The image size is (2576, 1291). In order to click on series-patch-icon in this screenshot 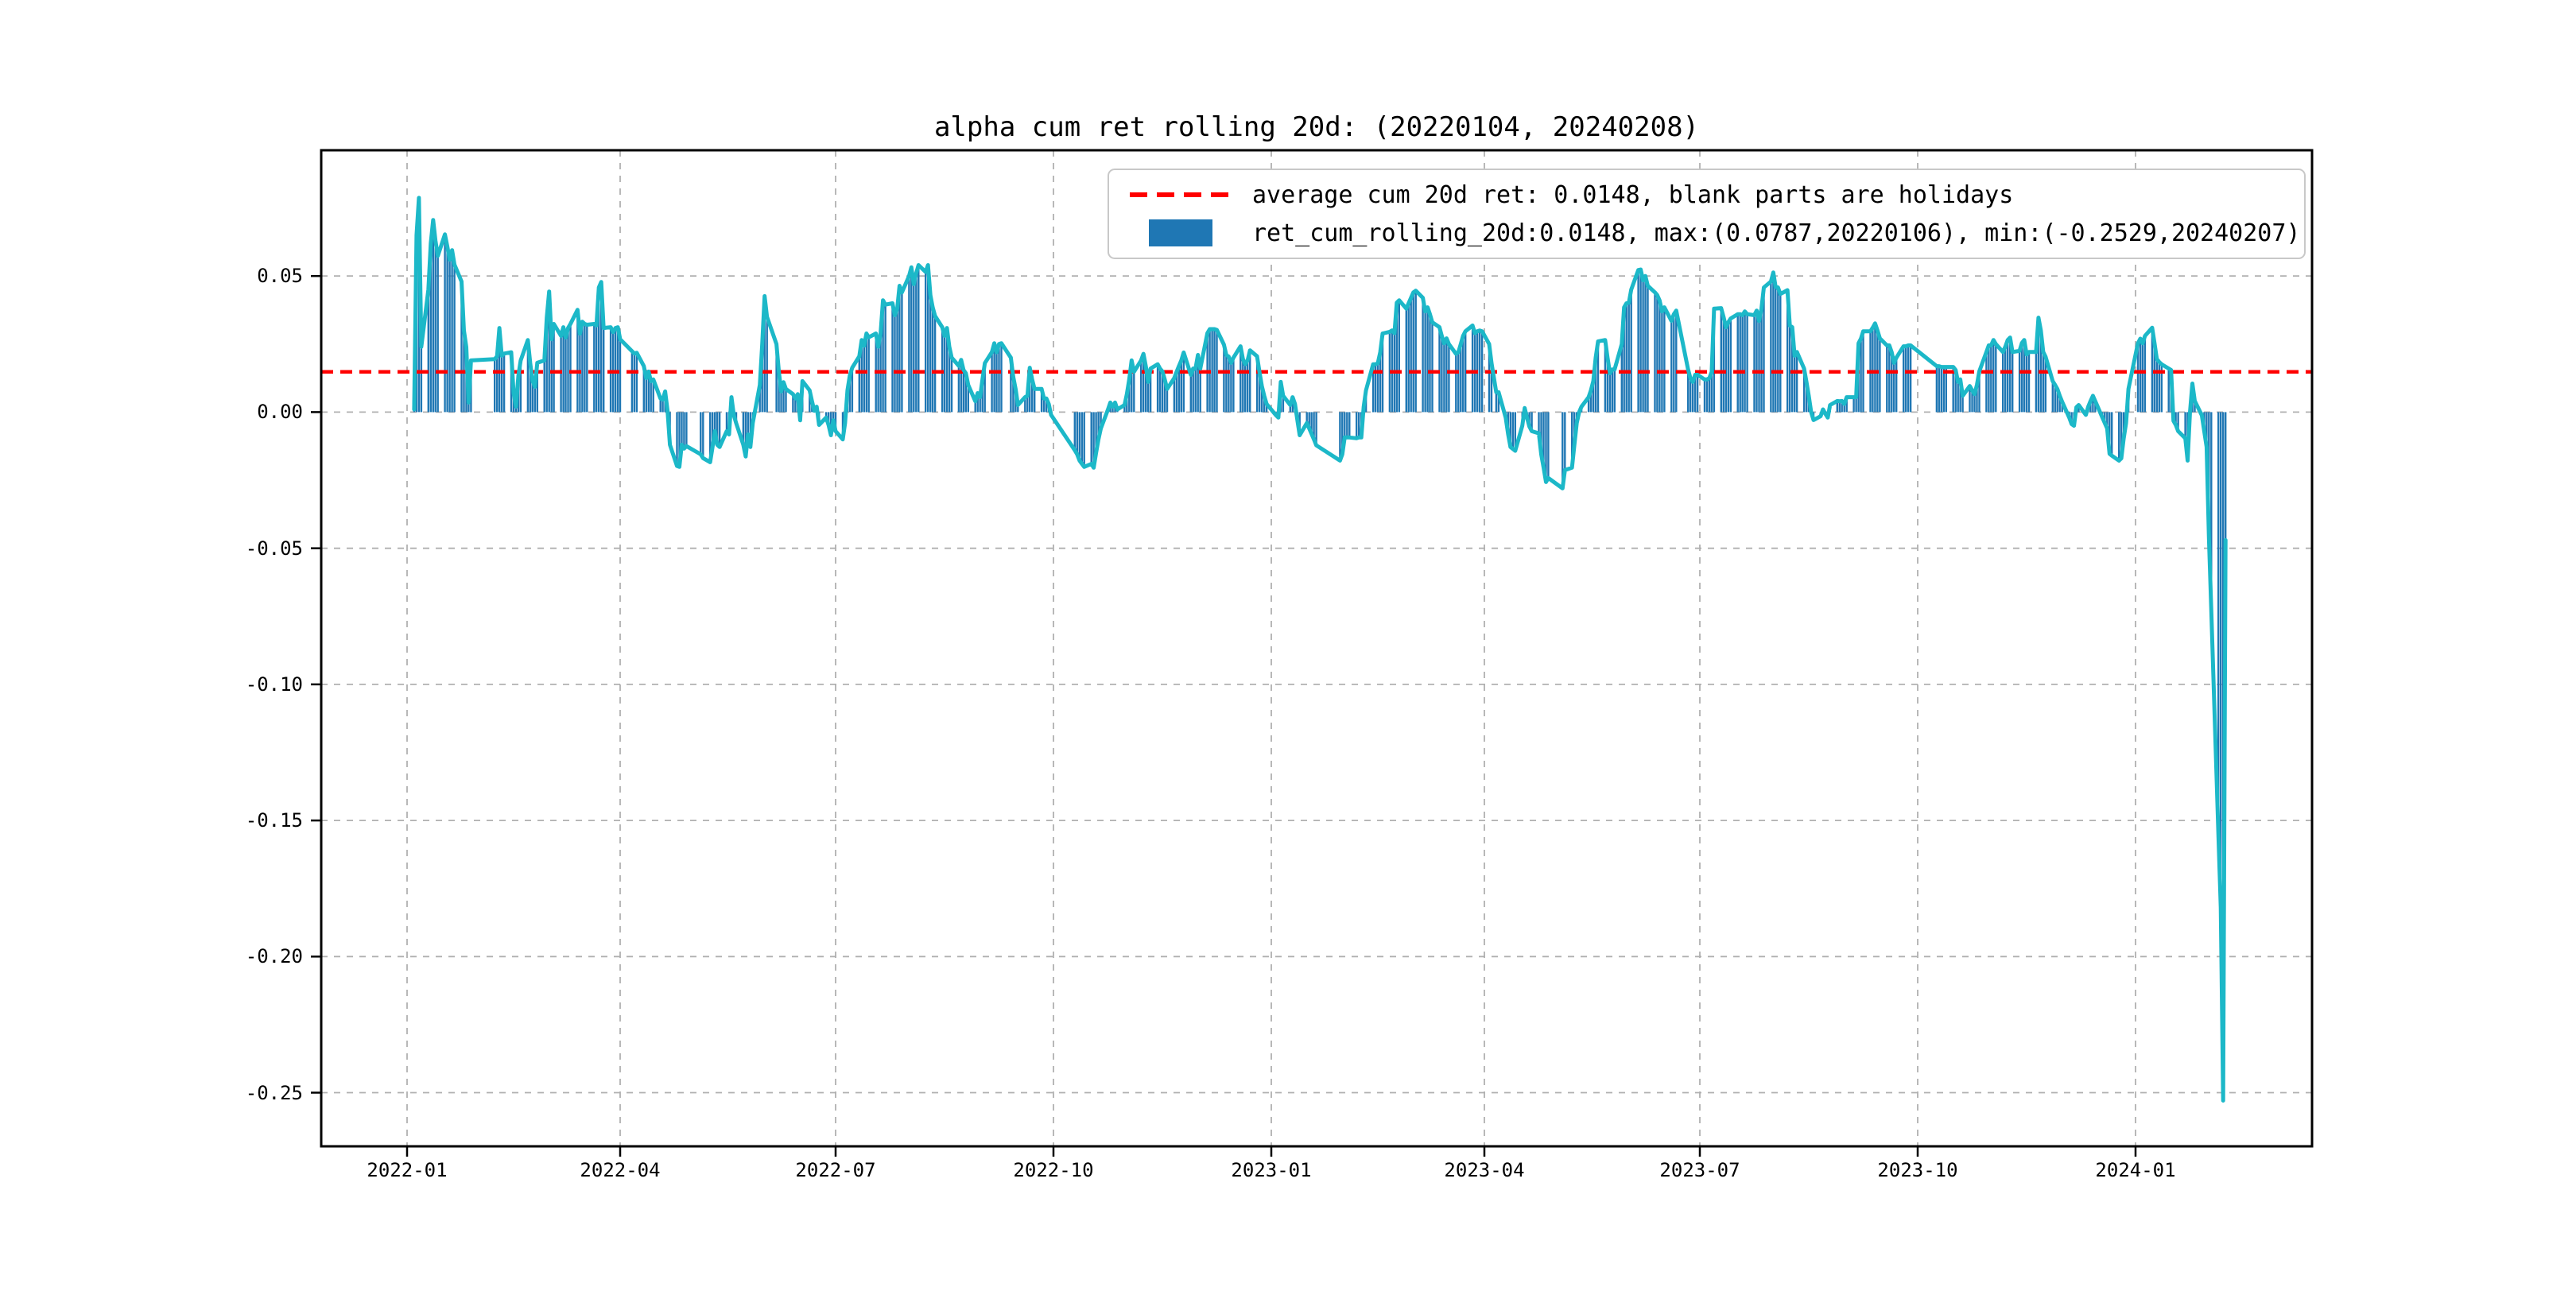, I will do `click(1180, 232)`.